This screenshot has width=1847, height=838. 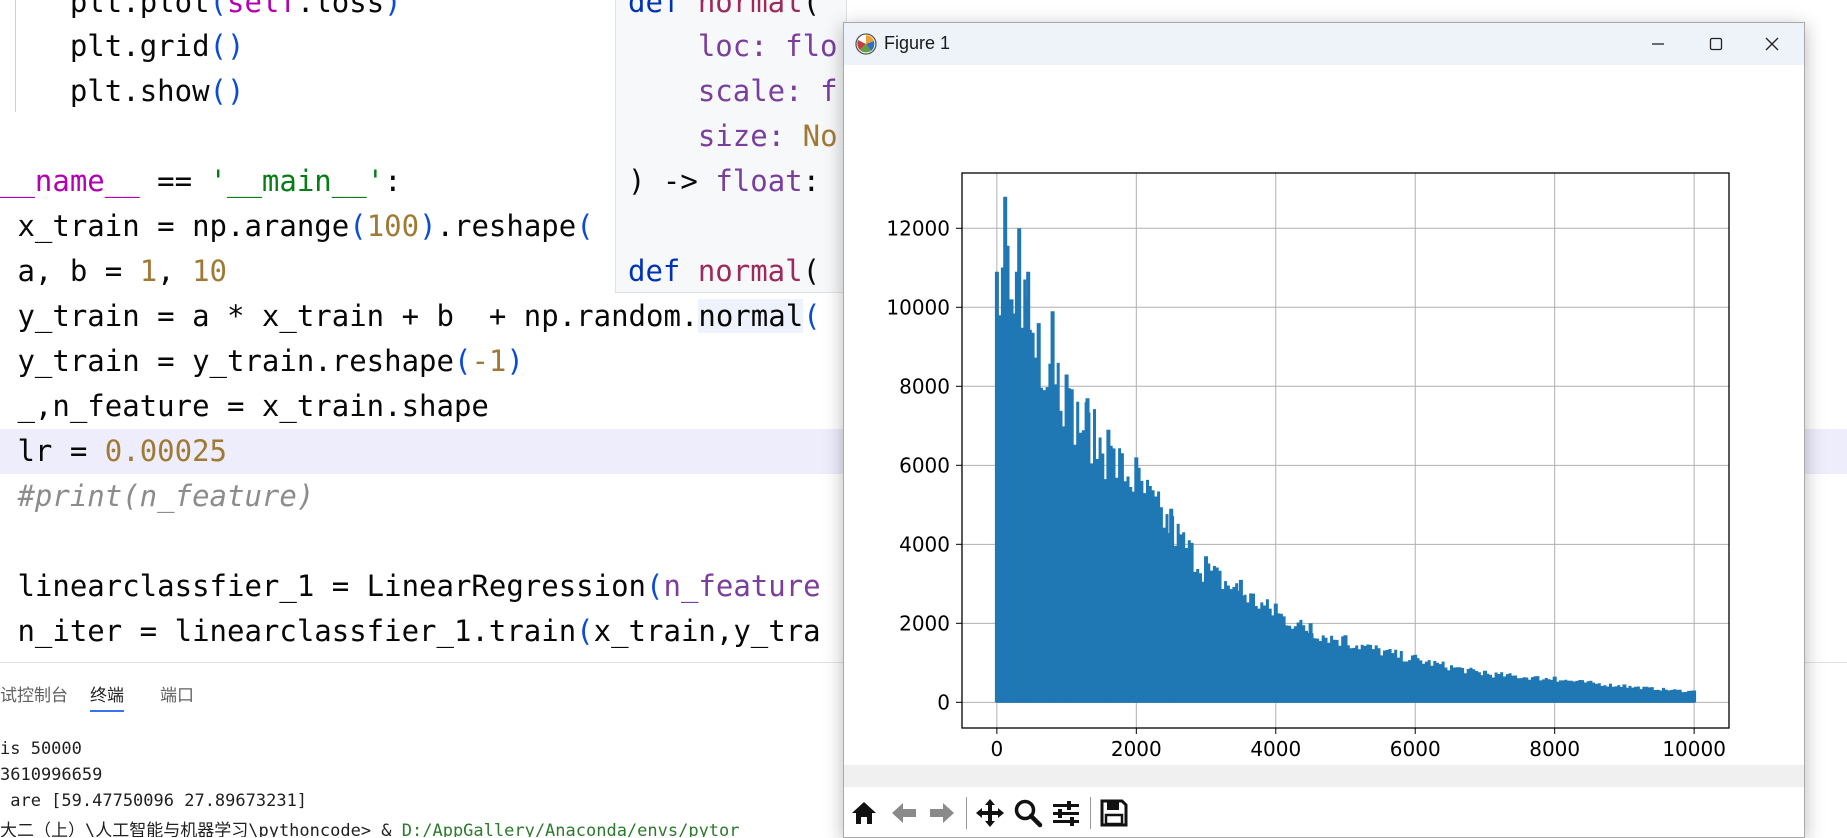 I want to click on code-line: #print(n_feature), so click(x=923, y=496).